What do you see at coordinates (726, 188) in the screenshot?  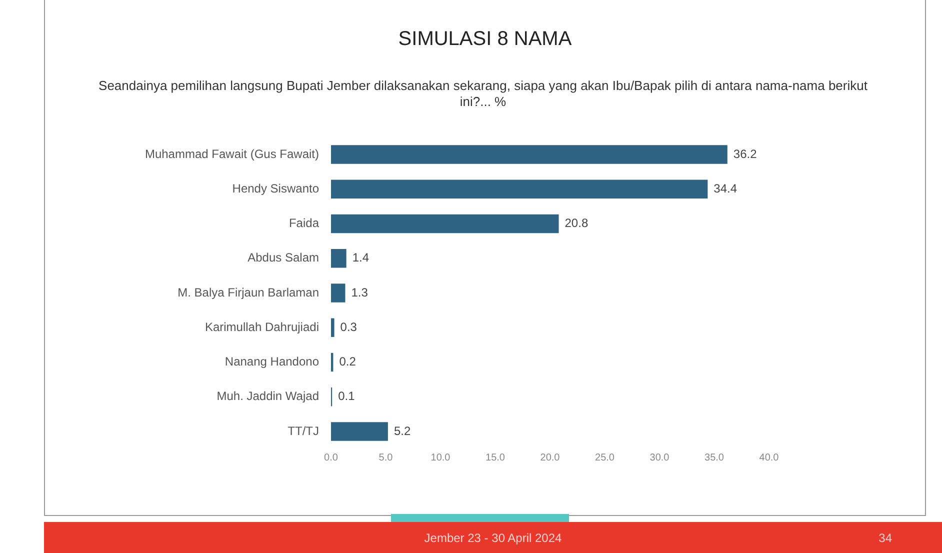 I see `data-label: 34.4` at bounding box center [726, 188].